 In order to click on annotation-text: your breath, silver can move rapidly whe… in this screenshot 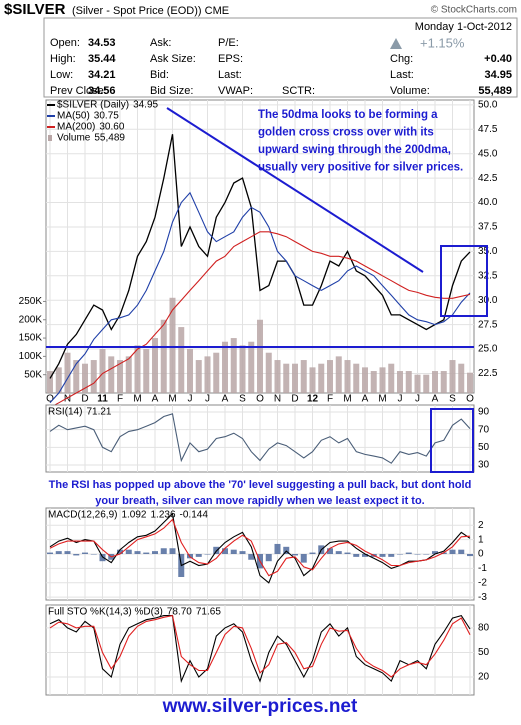, I will do `click(260, 501)`.